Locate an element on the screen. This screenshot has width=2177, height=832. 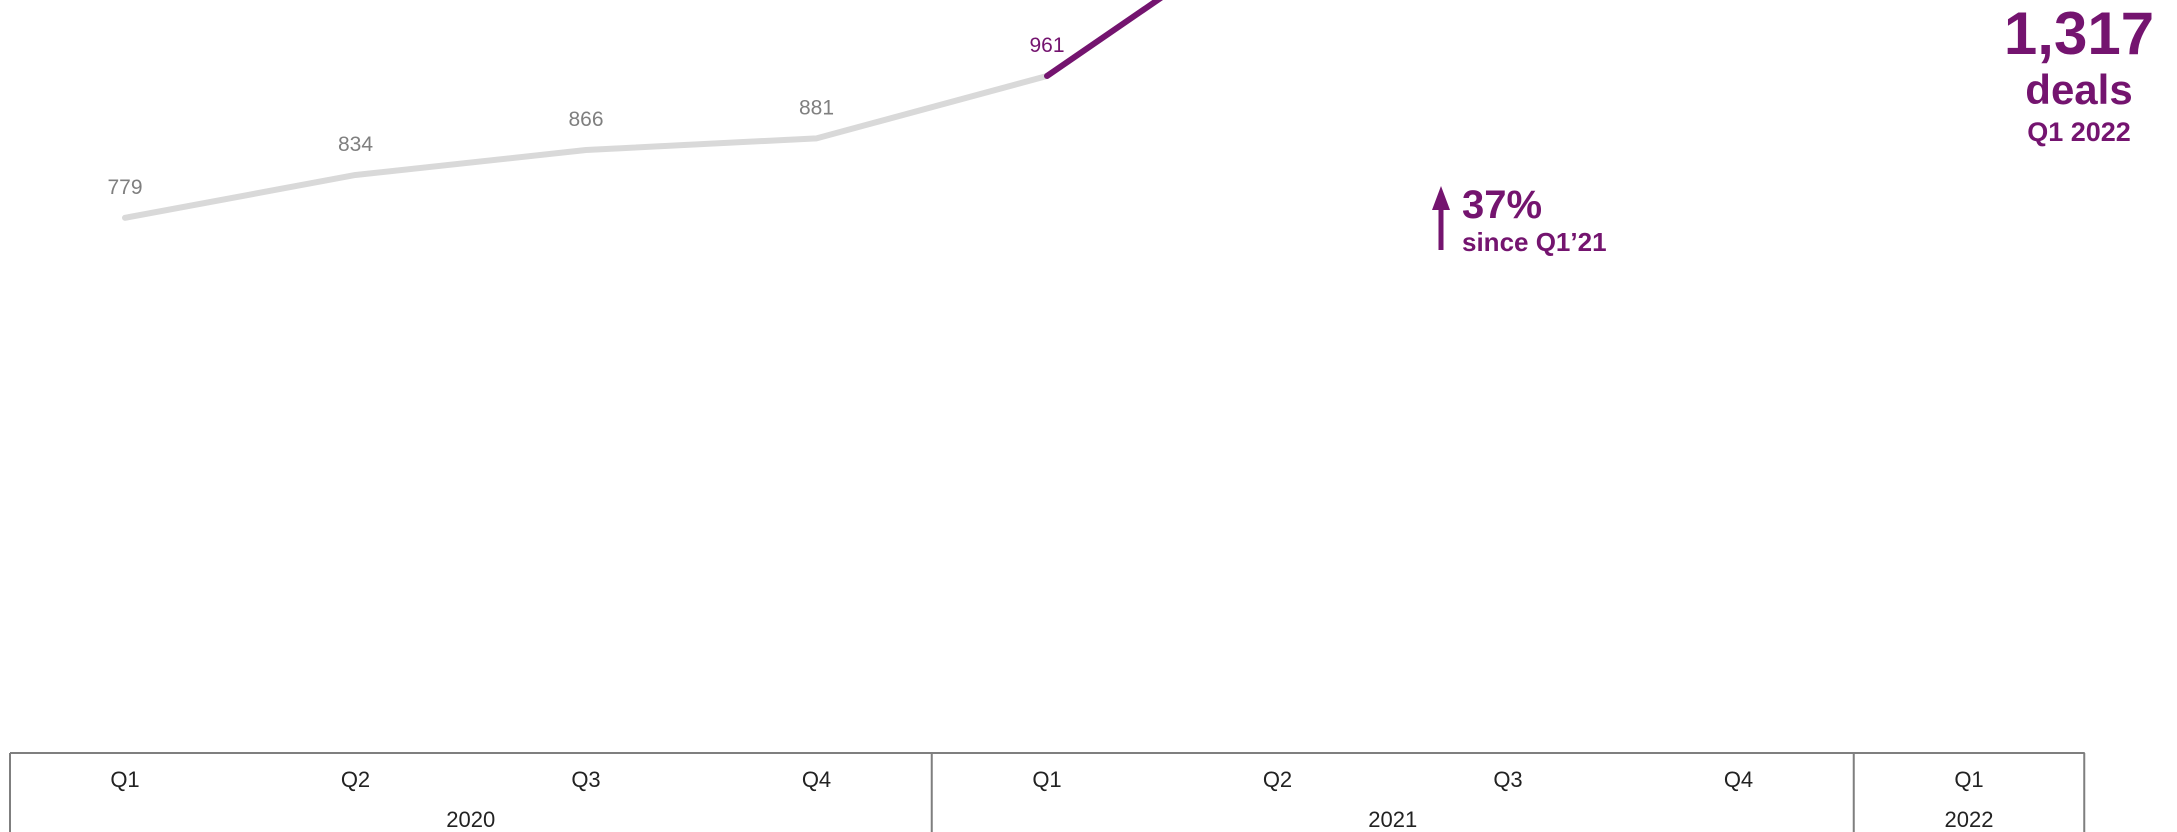
line-series is located at coordinates (642, 110).